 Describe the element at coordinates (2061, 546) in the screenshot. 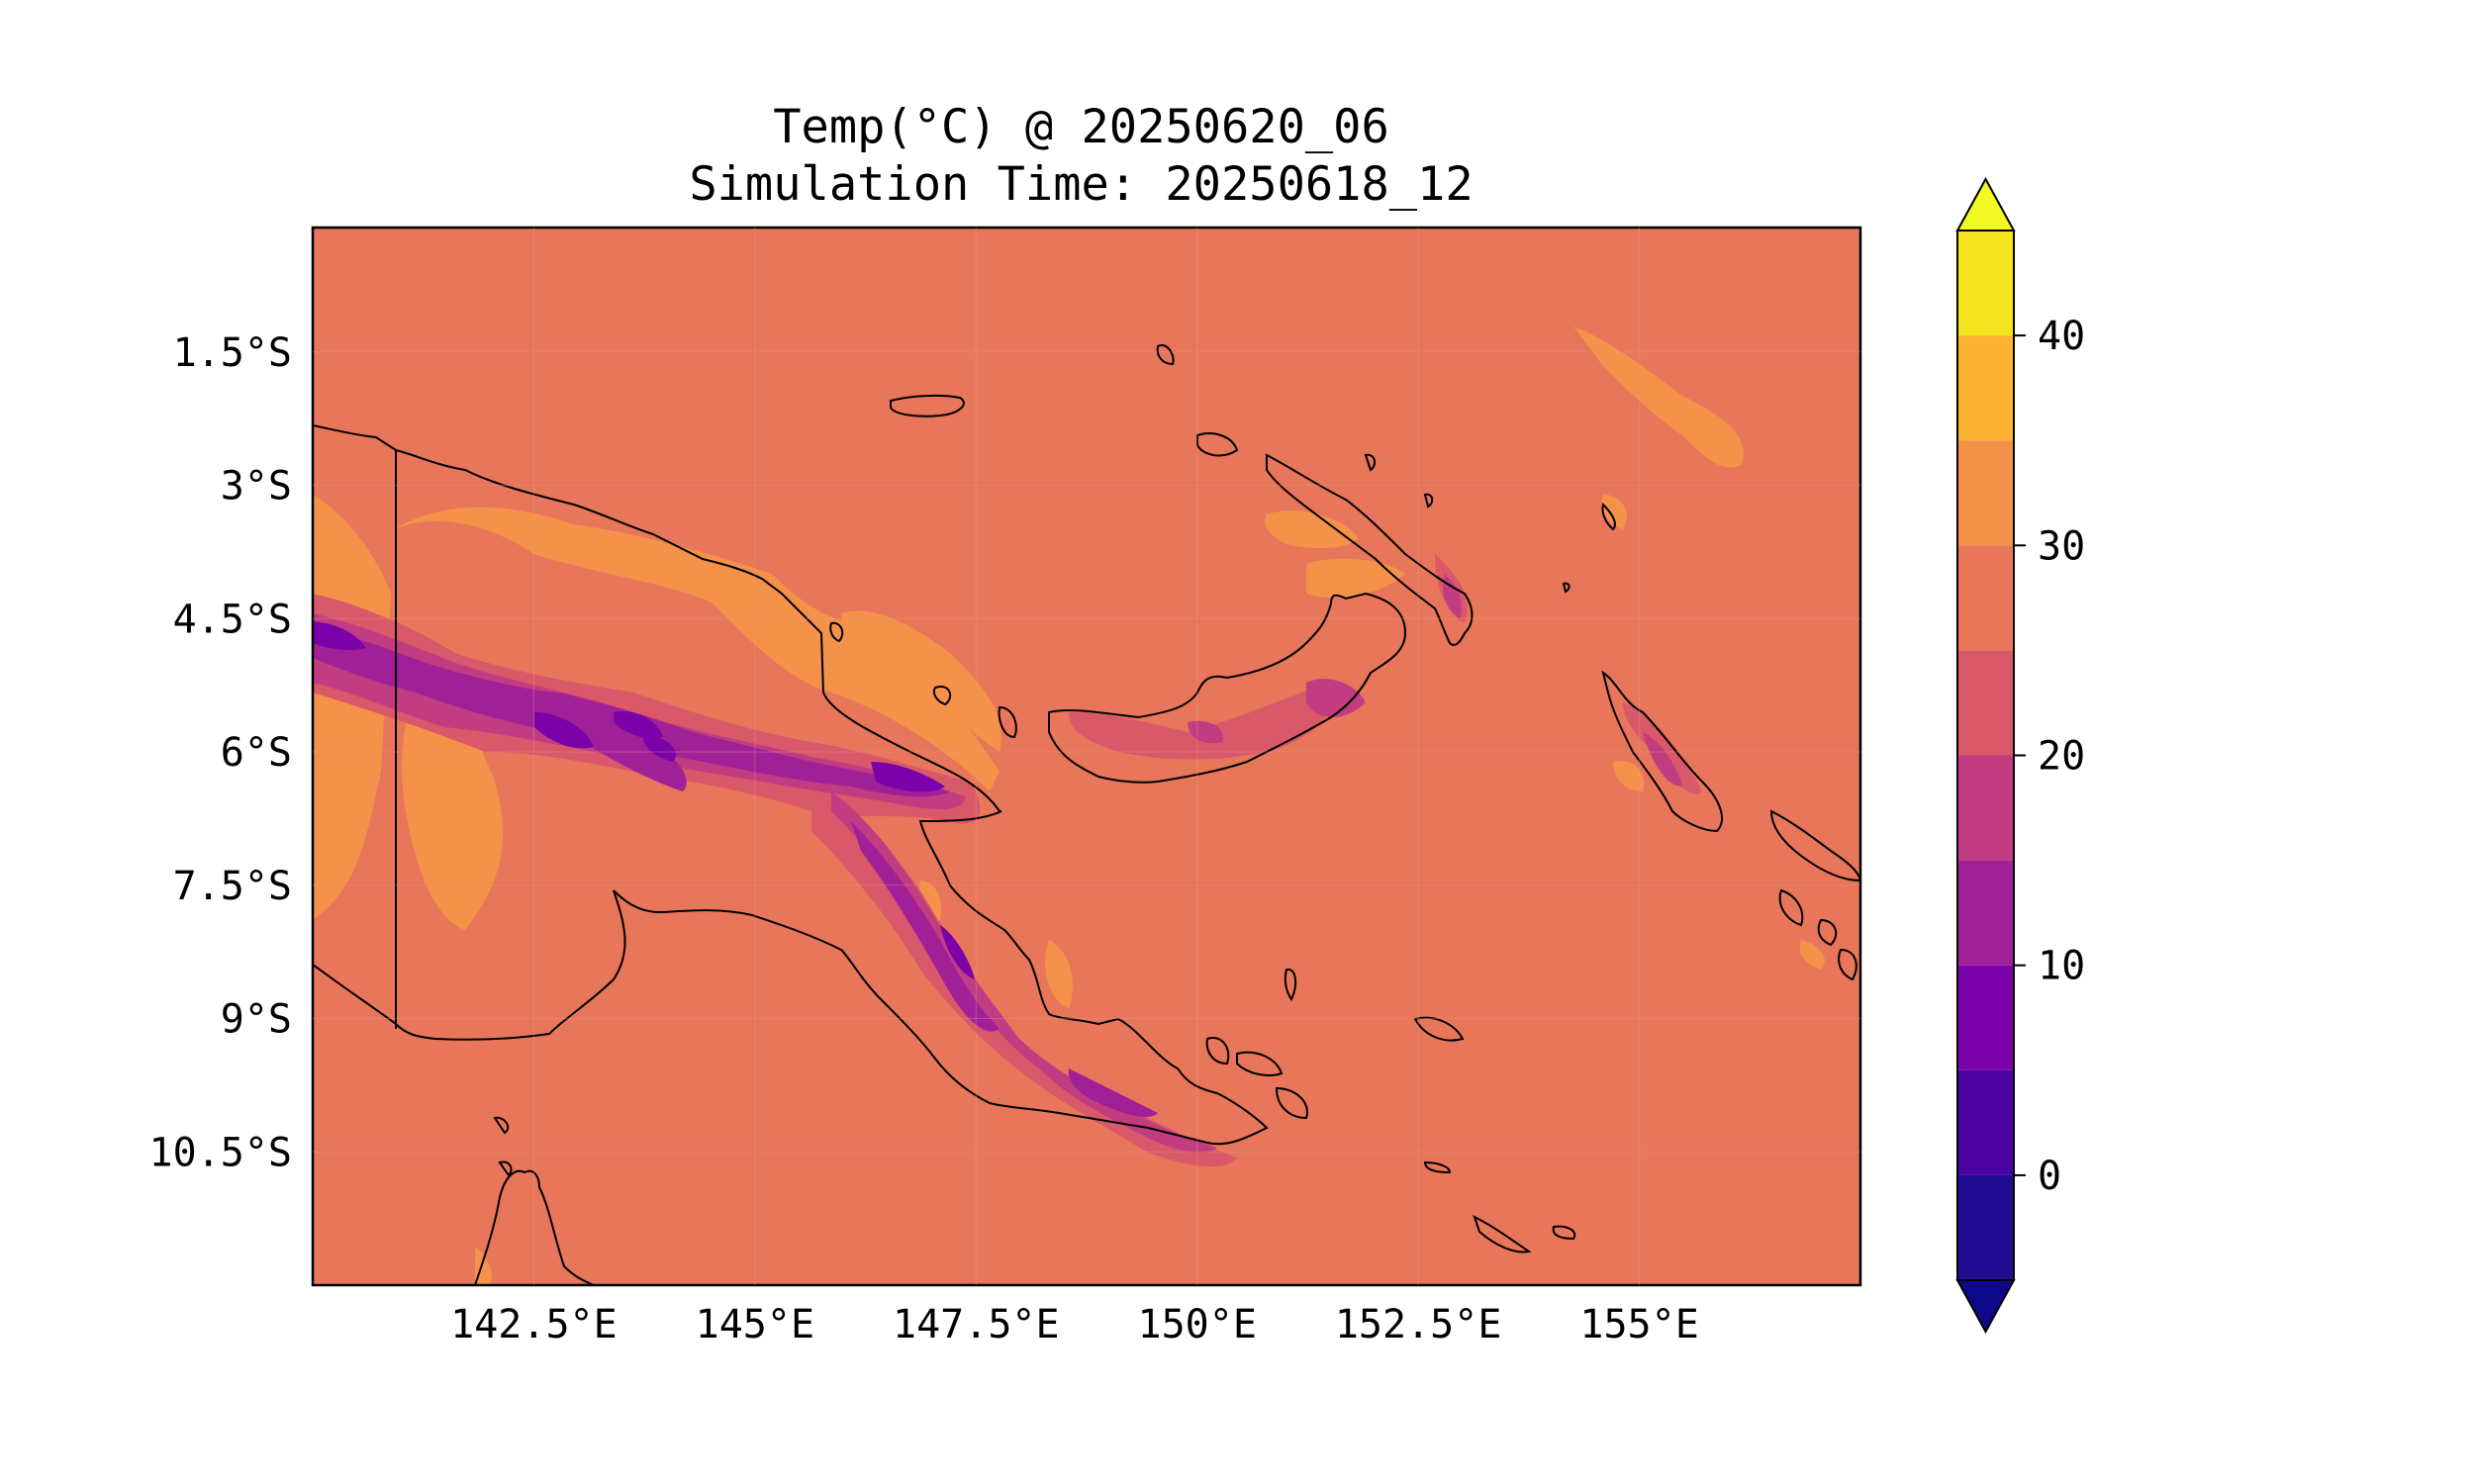

I see `colorbar-tick-label: 30` at that location.